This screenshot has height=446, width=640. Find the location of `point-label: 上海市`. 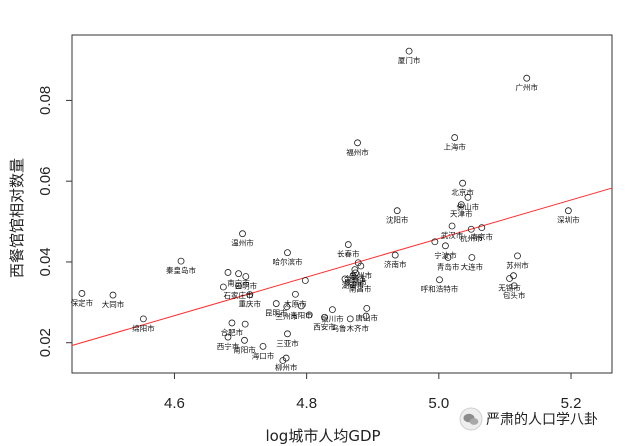

point-label: 上海市 is located at coordinates (454, 147).